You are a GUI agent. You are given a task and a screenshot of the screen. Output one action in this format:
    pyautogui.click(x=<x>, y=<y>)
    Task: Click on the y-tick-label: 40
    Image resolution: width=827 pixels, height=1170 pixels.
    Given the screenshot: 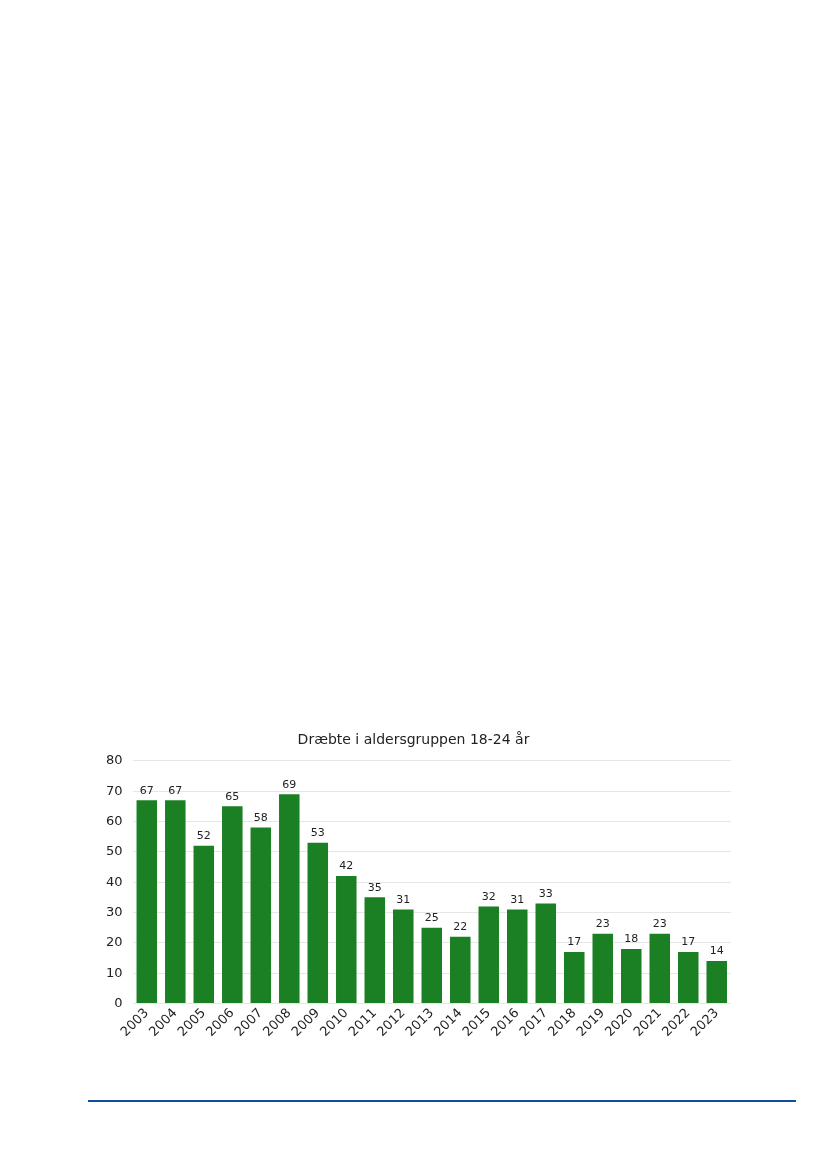 What is the action you would take?
    pyautogui.click(x=114, y=881)
    